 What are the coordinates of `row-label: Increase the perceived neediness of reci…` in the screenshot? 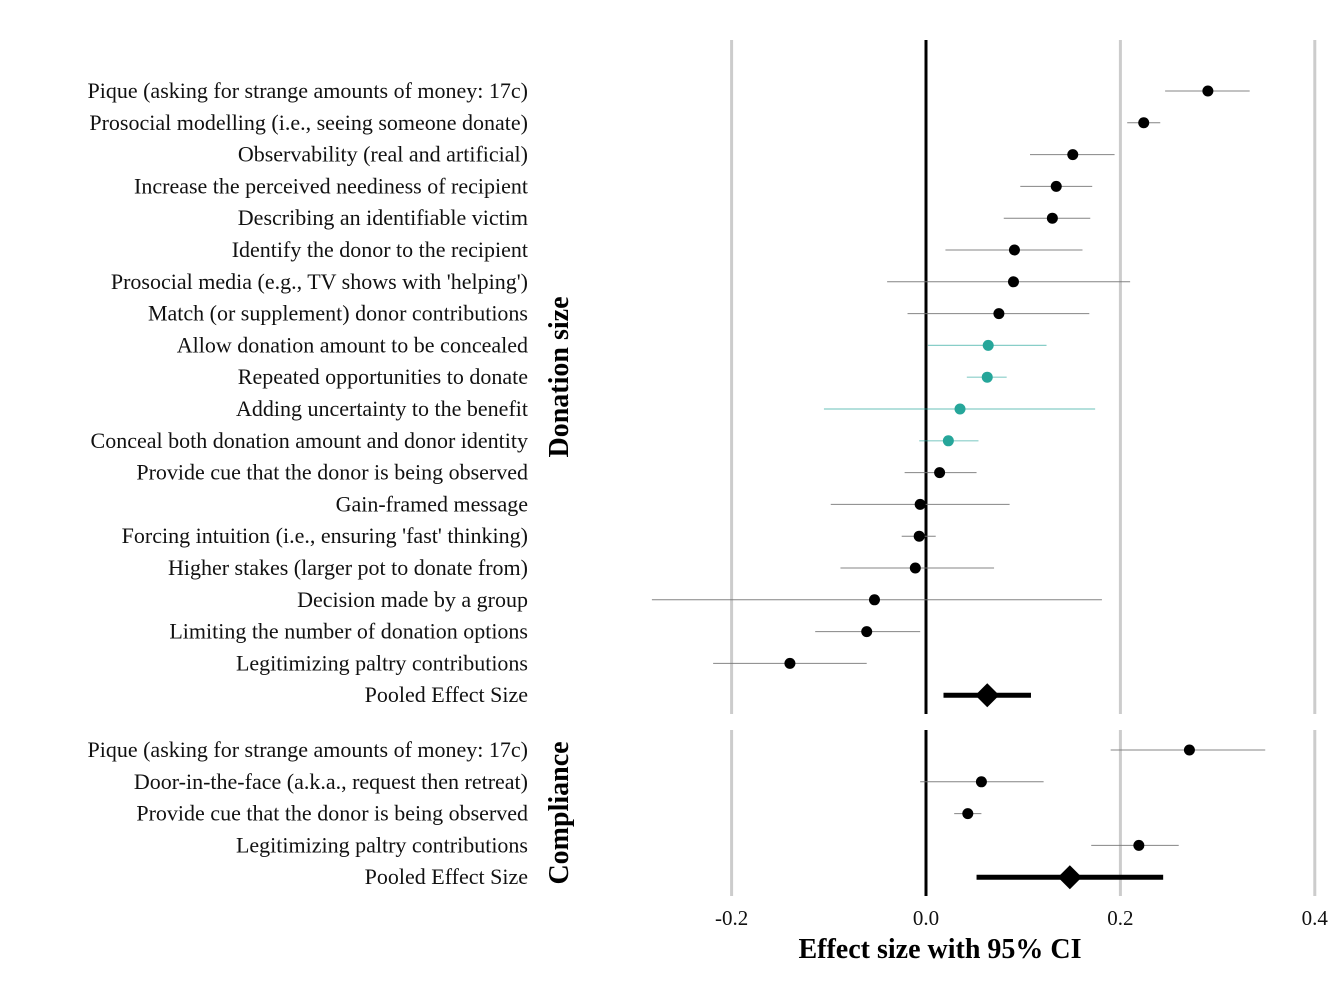 It's located at (331, 185).